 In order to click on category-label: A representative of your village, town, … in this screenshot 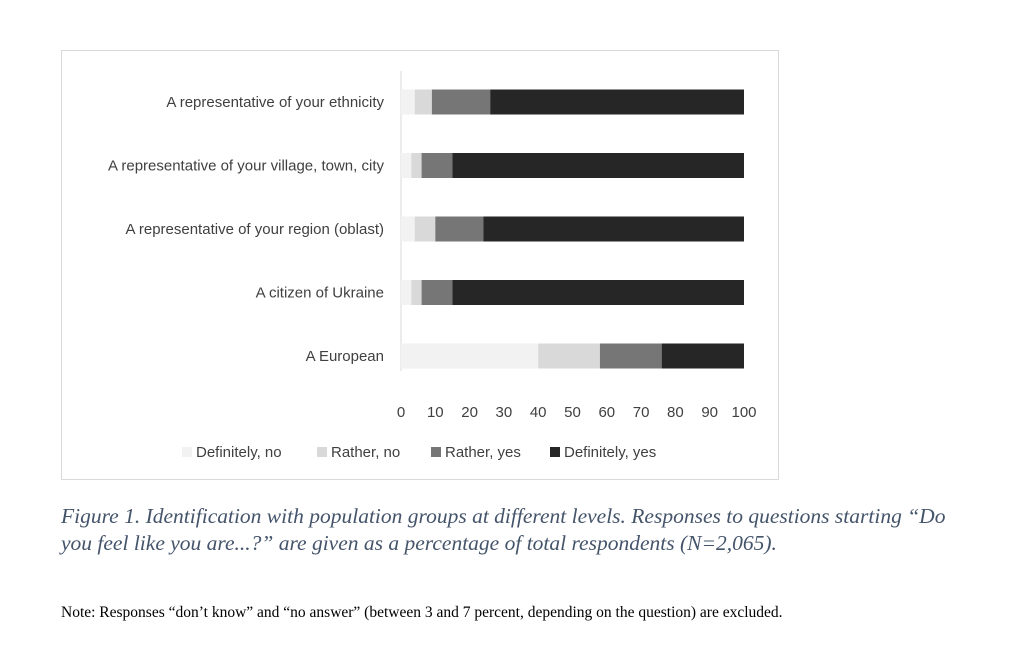, I will do `click(246, 166)`.